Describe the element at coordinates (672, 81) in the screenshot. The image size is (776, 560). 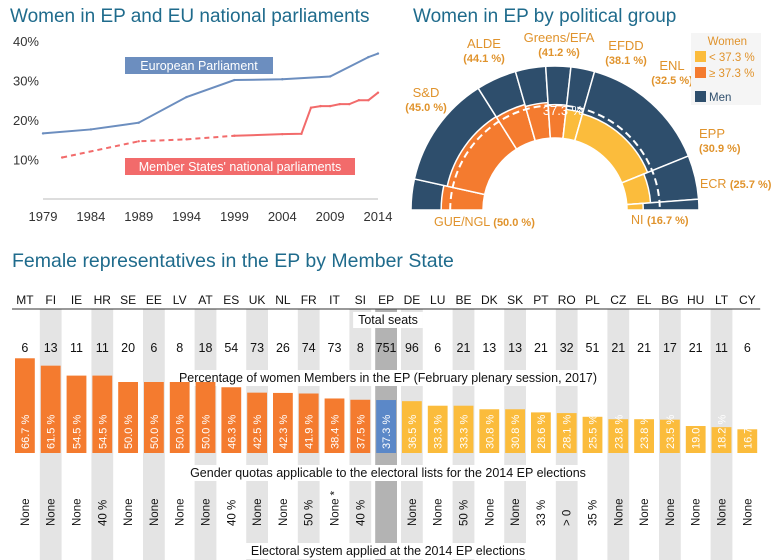
I see `group-value: (32.5 %)` at that location.